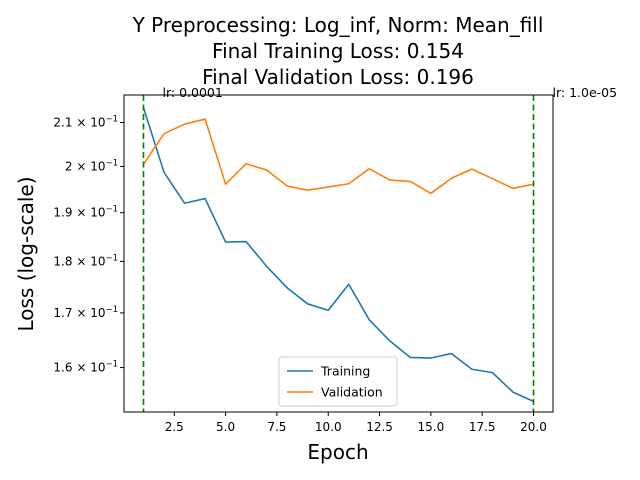 Image resolution: width=640 pixels, height=480 pixels. What do you see at coordinates (533, 427) in the screenshot?
I see `x-tick-label: 20.0` at bounding box center [533, 427].